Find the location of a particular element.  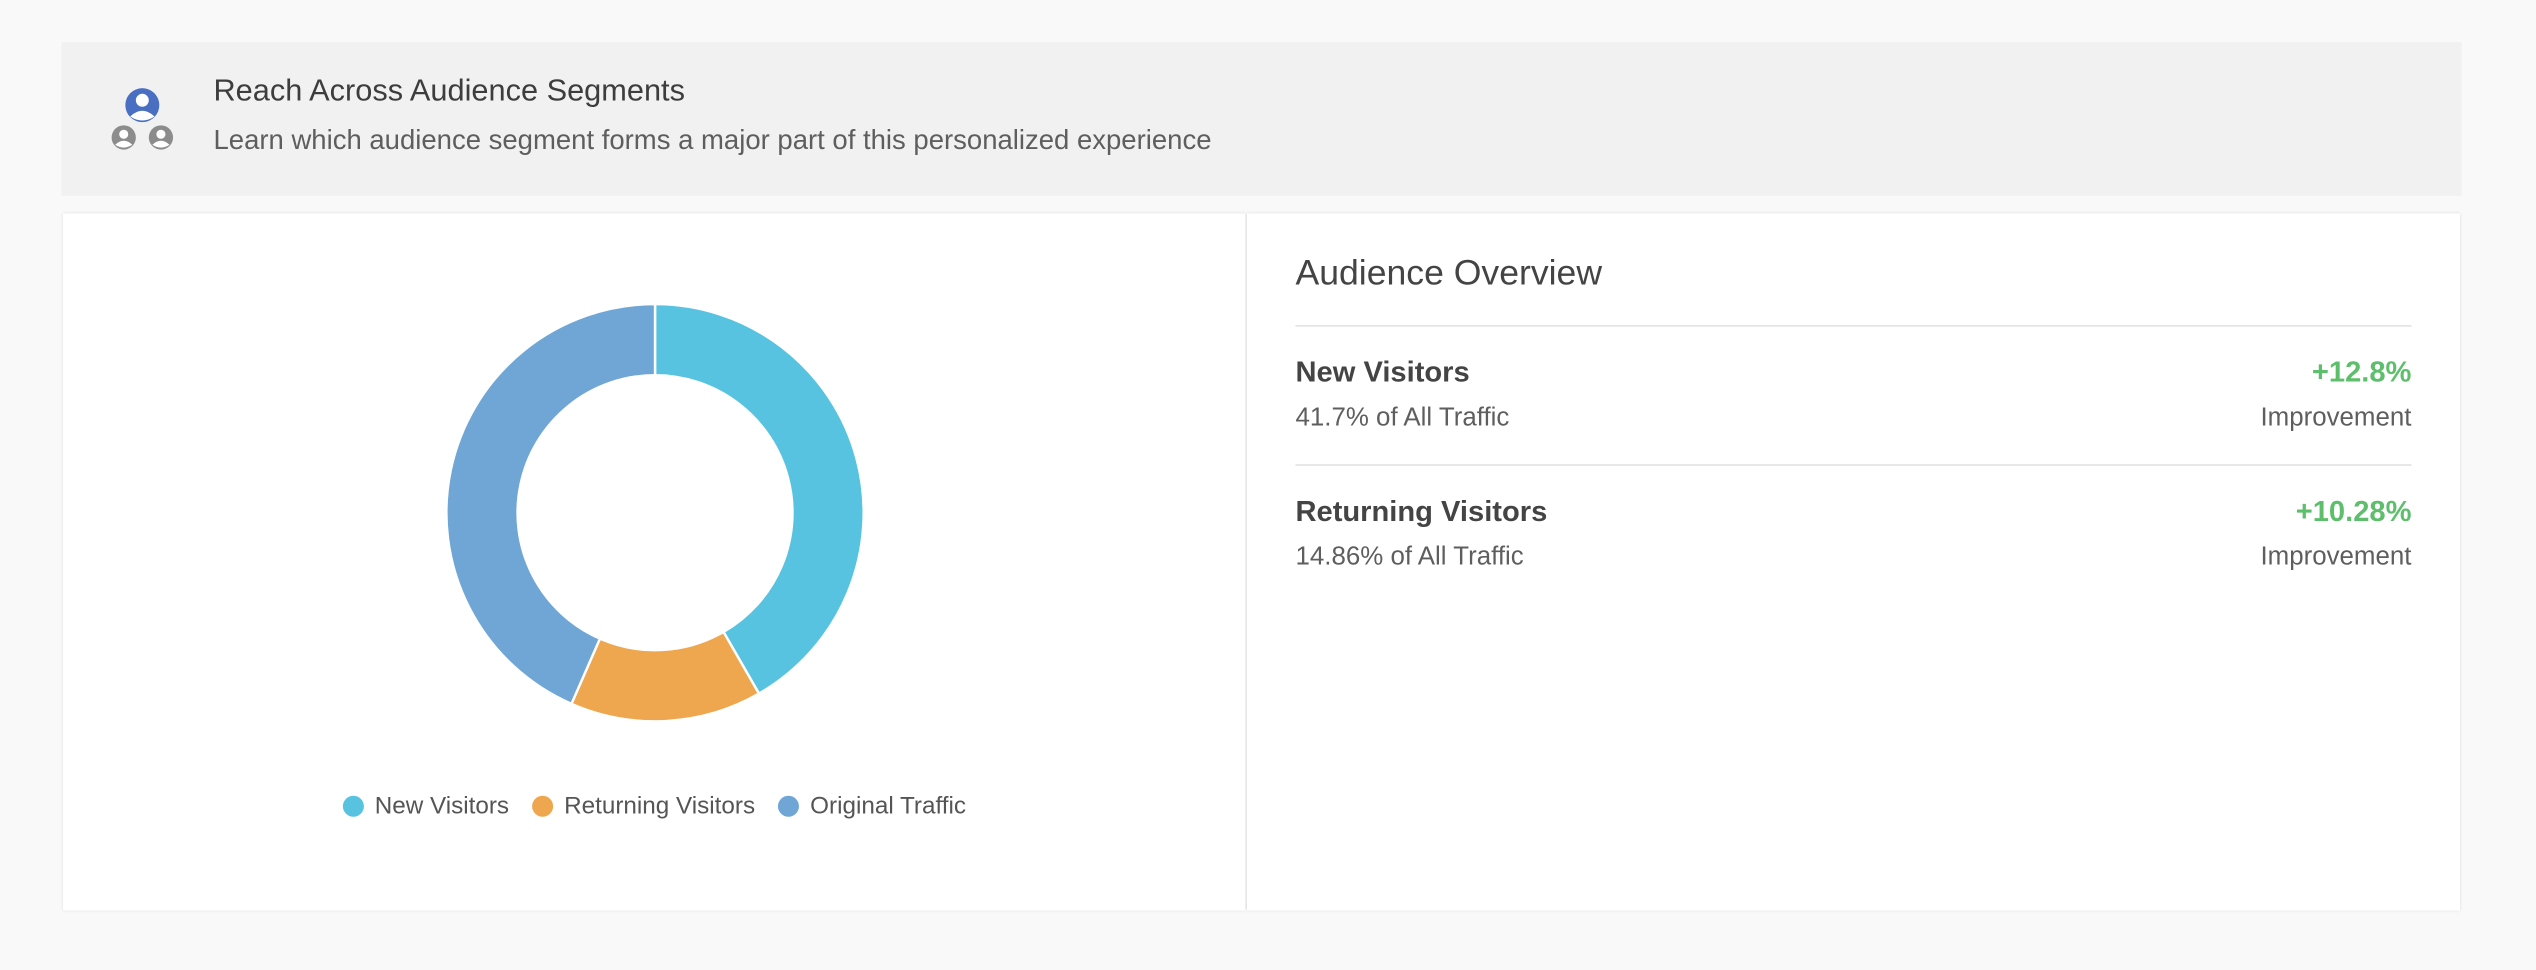

segment-change: +10.28% is located at coordinates (2353, 511).